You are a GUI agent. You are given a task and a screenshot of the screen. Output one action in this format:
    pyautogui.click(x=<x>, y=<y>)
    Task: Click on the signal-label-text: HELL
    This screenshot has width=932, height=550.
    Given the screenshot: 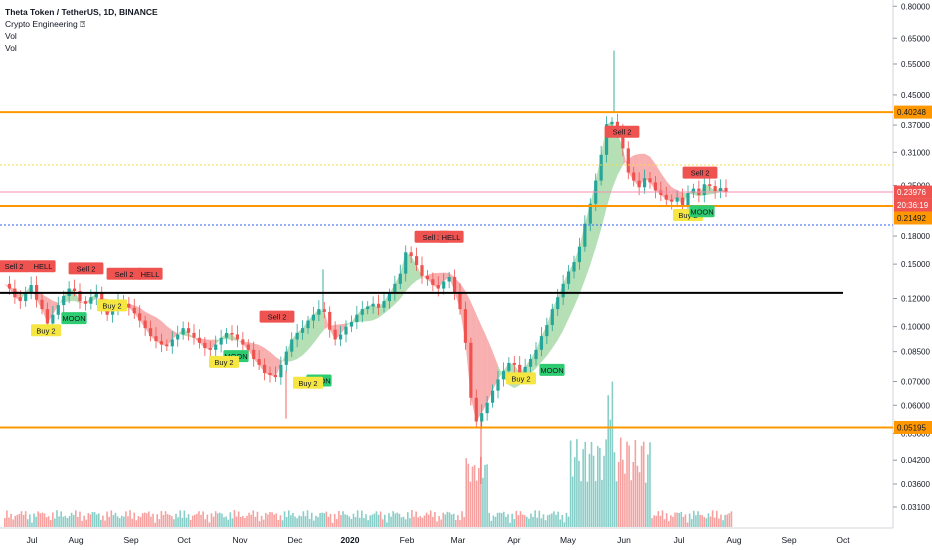 What is the action you would take?
    pyautogui.click(x=43, y=266)
    